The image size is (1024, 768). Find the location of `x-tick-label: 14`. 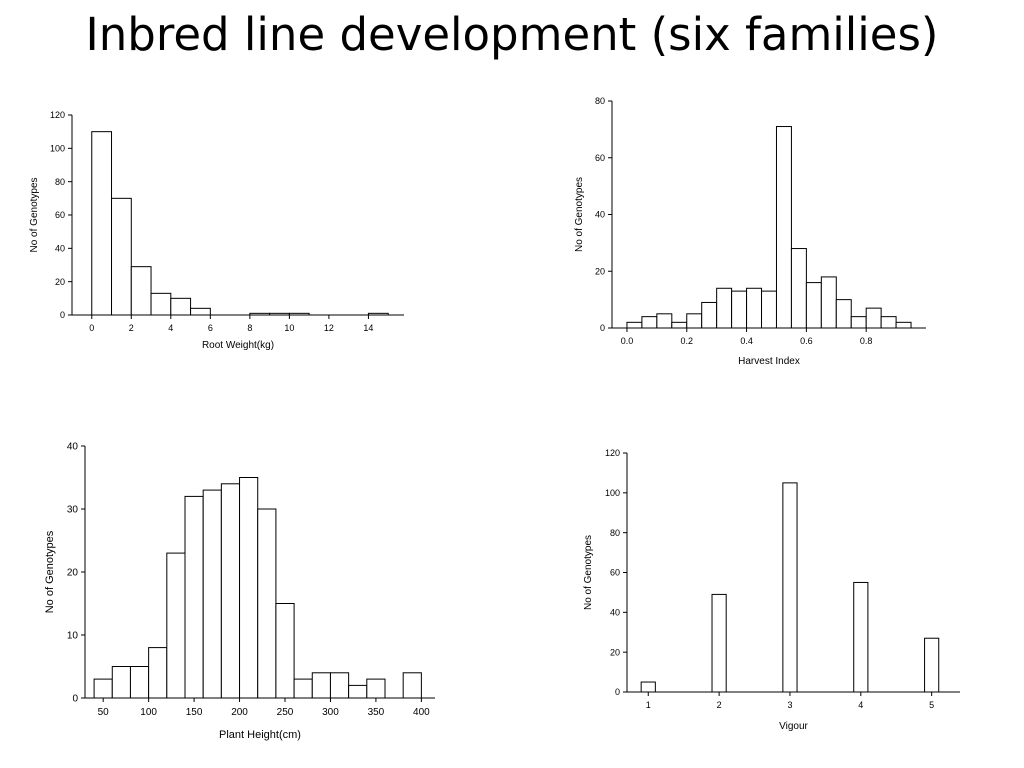

x-tick-label: 14 is located at coordinates (368, 328).